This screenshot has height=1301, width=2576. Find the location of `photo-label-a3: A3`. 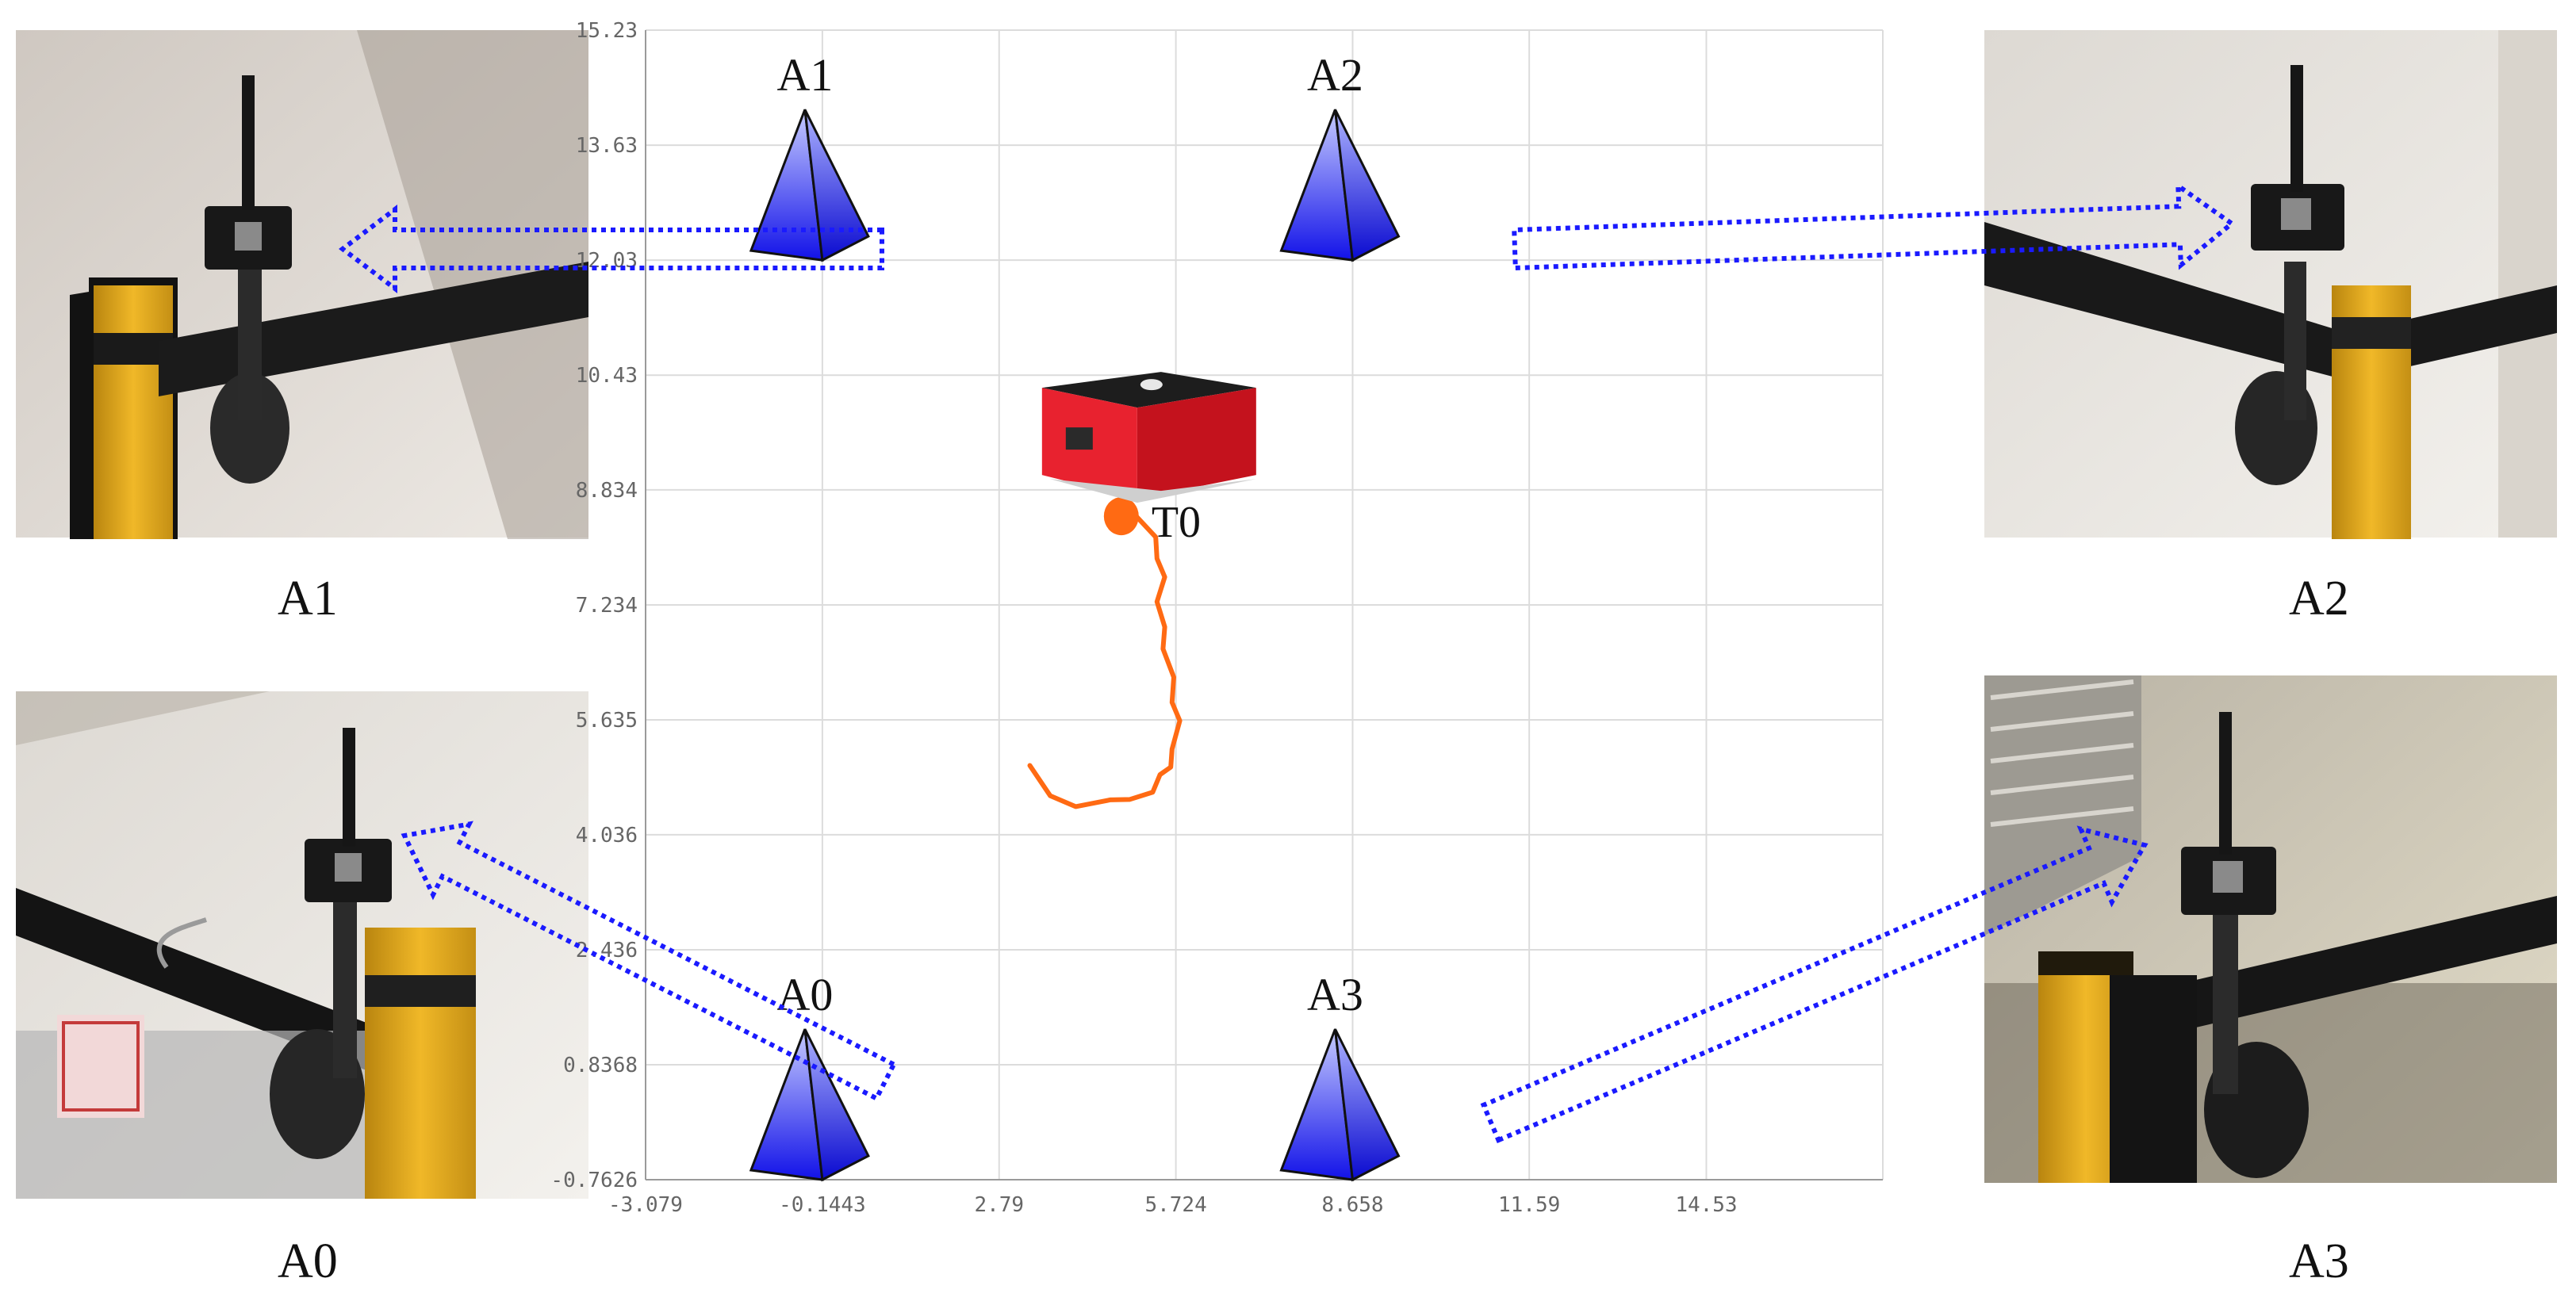

photo-label-a3: A3 is located at coordinates (2319, 1261).